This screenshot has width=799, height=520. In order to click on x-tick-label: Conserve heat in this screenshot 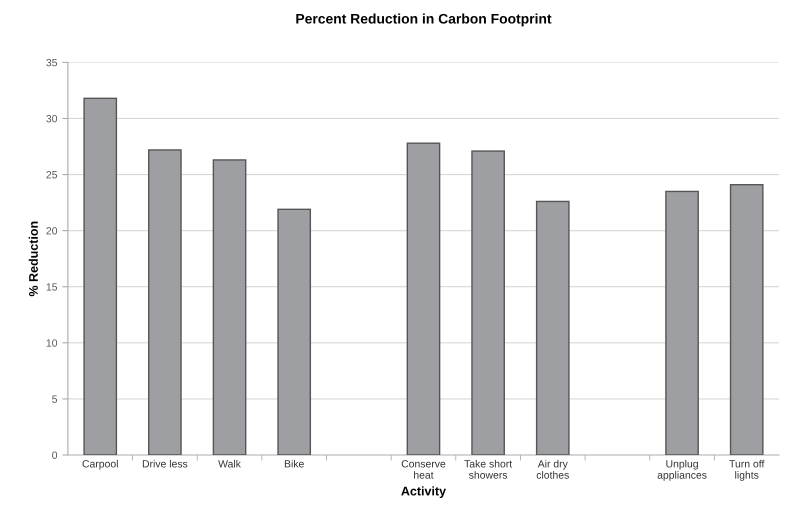, I will do `click(424, 469)`.